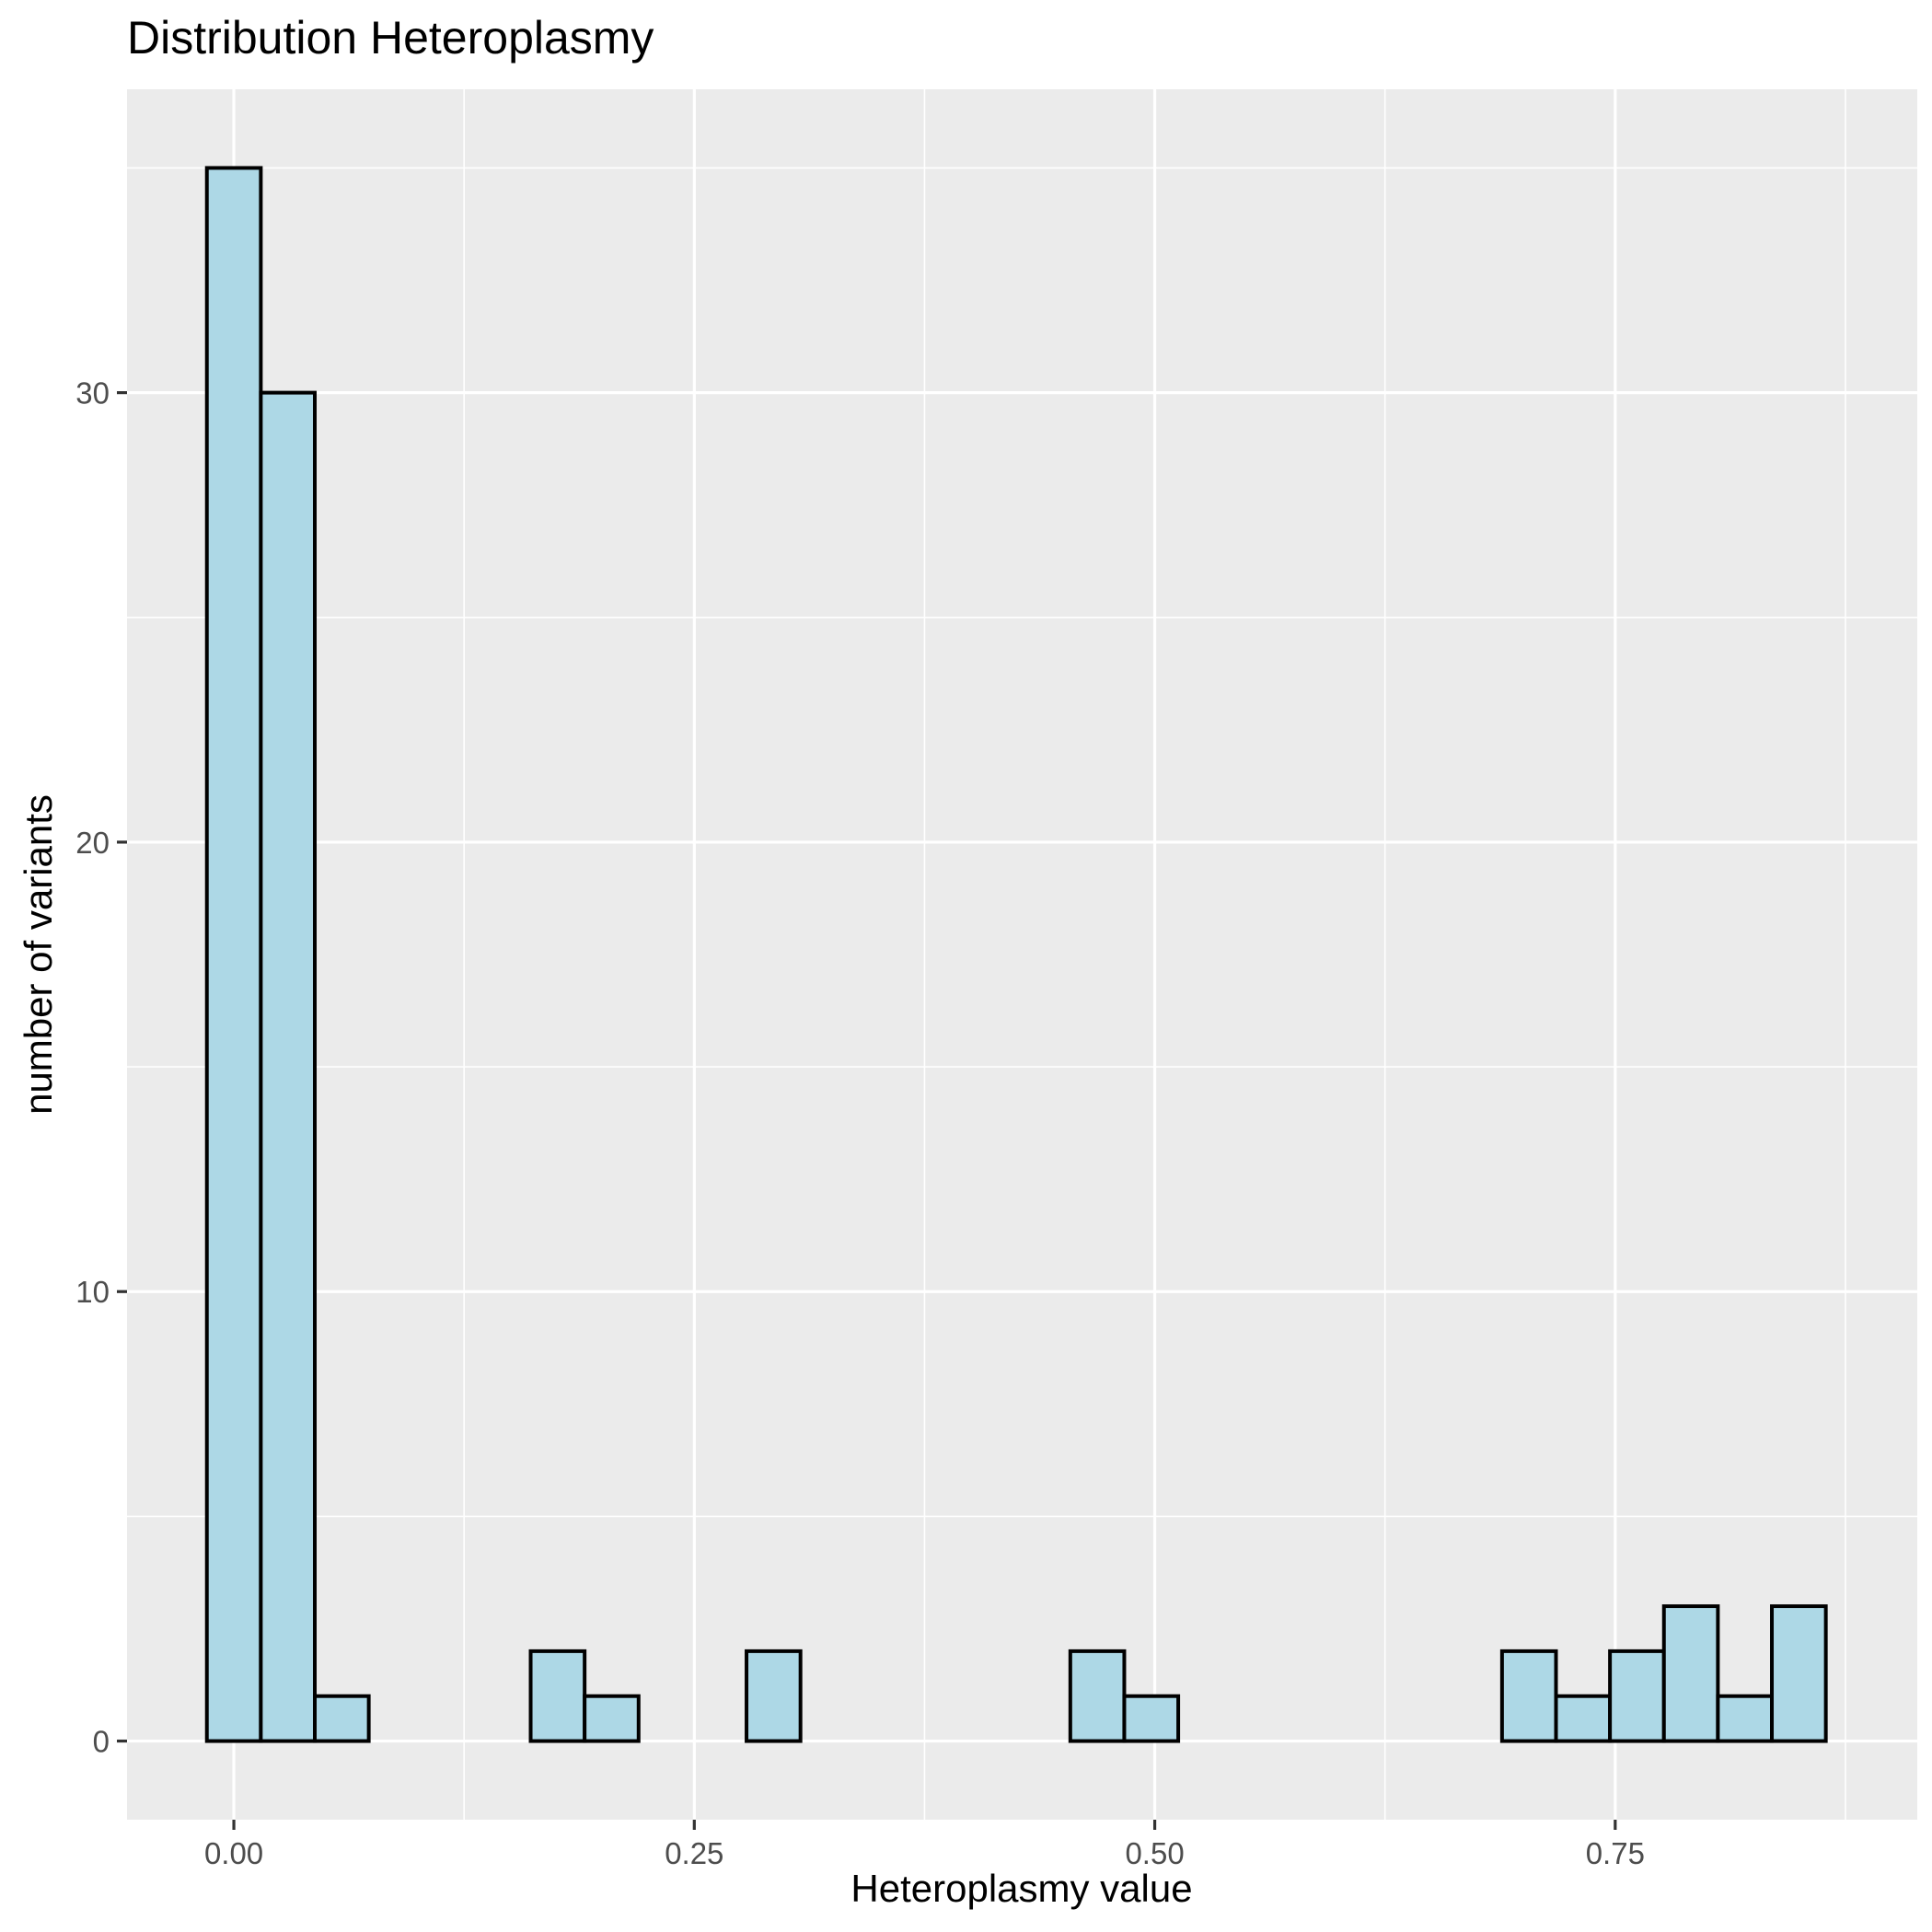 The height and width of the screenshot is (1932, 1932). What do you see at coordinates (38, 955) in the screenshot?
I see `y-axis-title: number of variants` at bounding box center [38, 955].